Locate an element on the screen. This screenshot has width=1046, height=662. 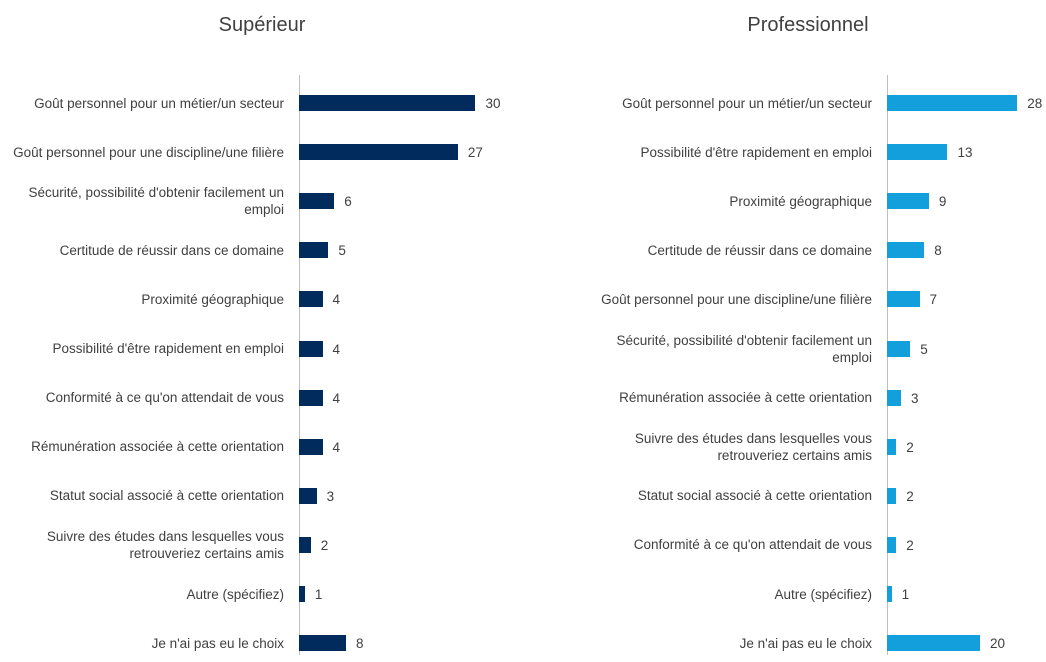
value-label: 7 is located at coordinates (933, 300).